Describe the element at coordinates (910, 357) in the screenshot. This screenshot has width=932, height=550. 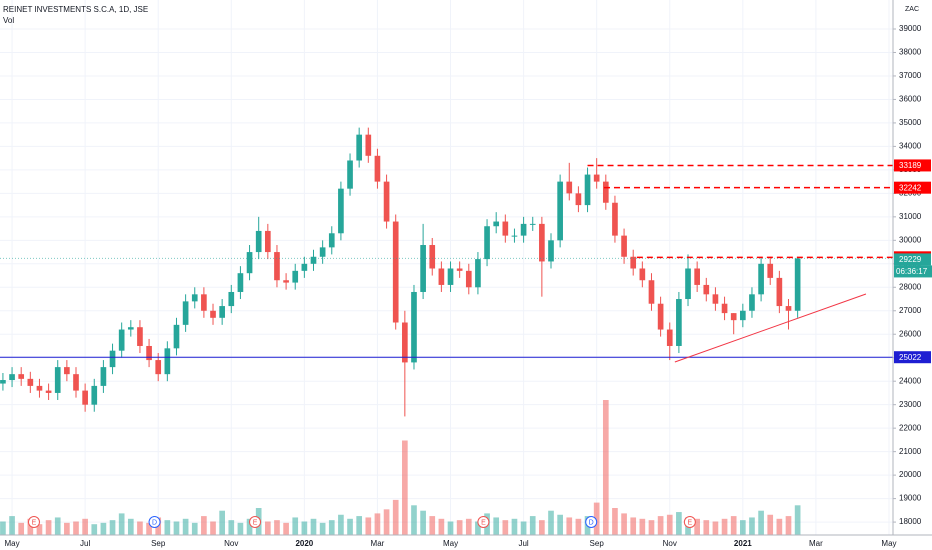
I see `price-label: 25022` at that location.